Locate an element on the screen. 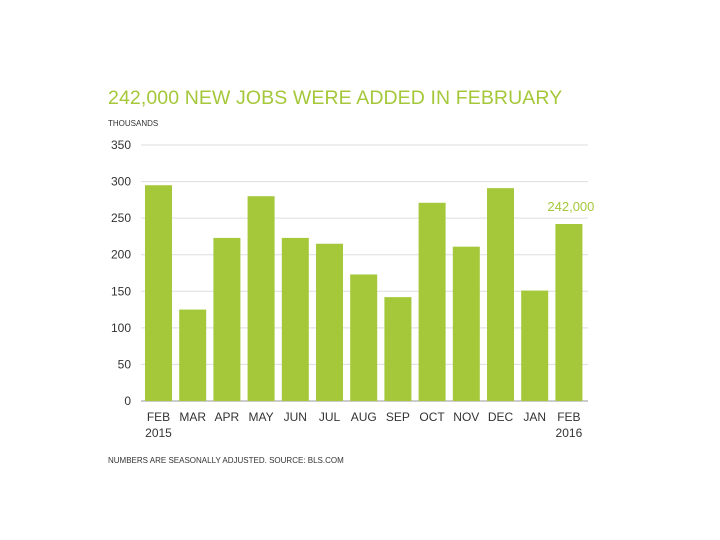 The image size is (720, 540). y-tick-label: 0 is located at coordinates (127, 401).